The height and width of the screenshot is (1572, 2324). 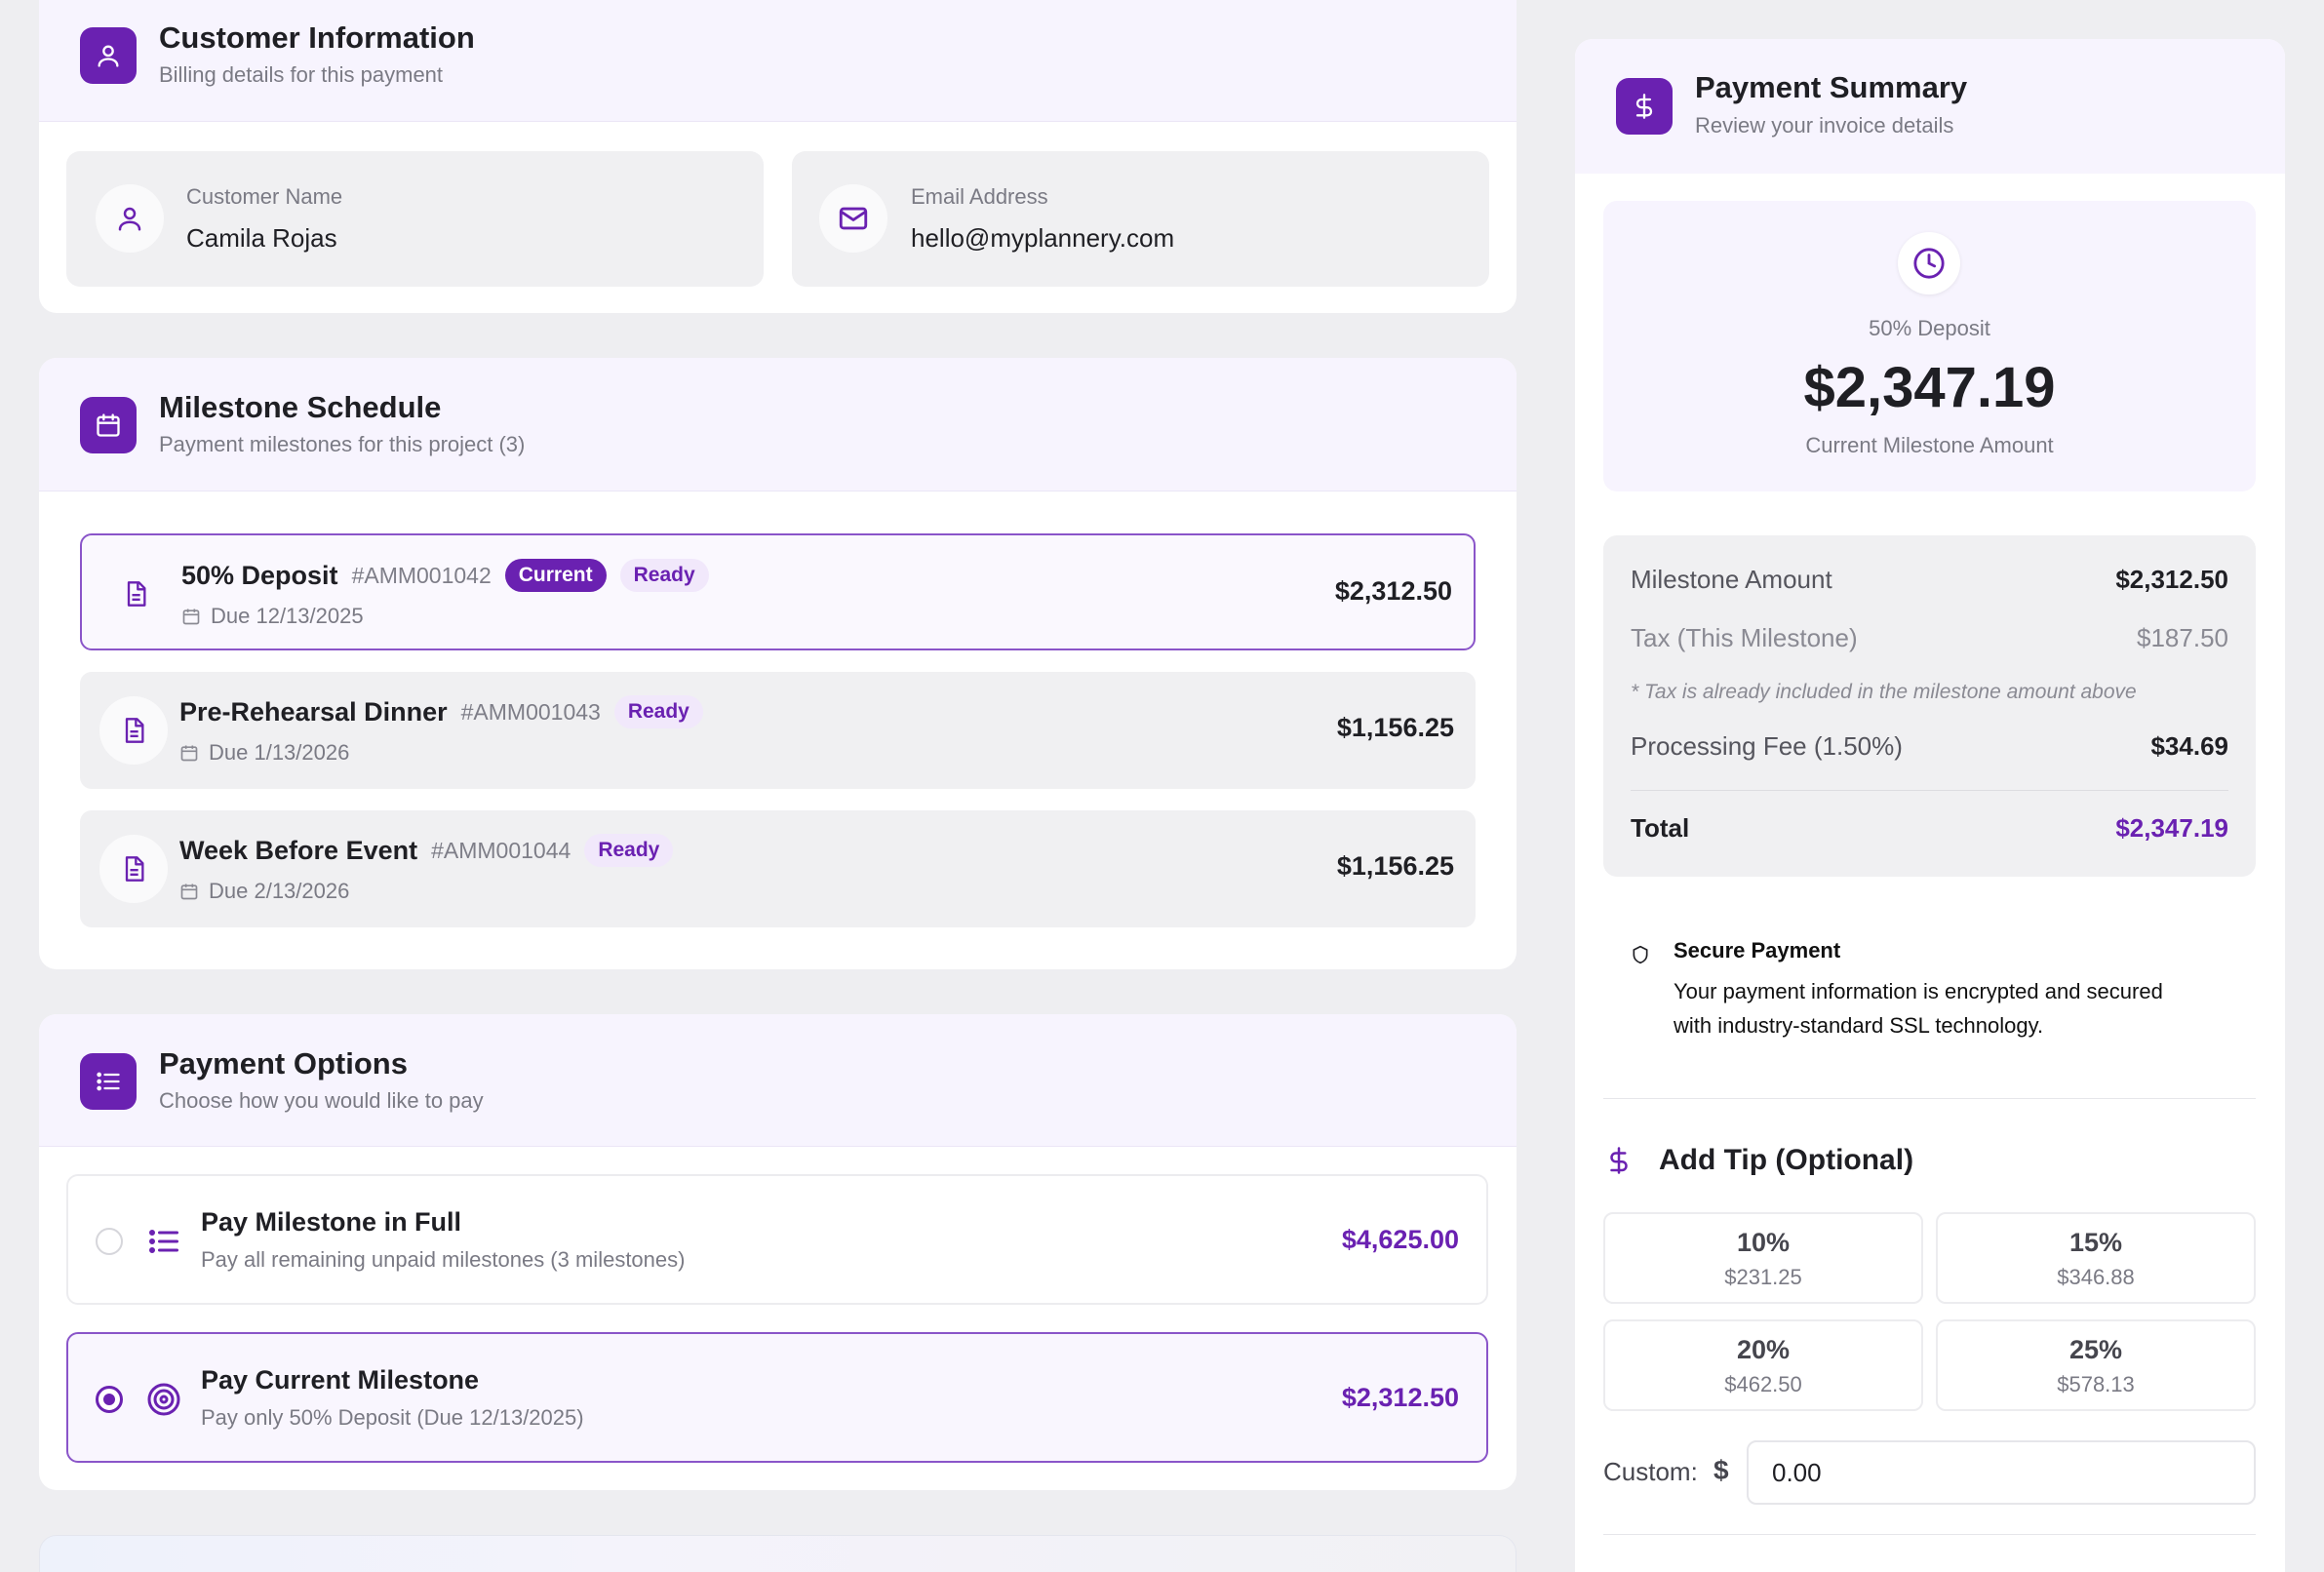 I want to click on tip-percent: 25%, so click(x=2095, y=1349).